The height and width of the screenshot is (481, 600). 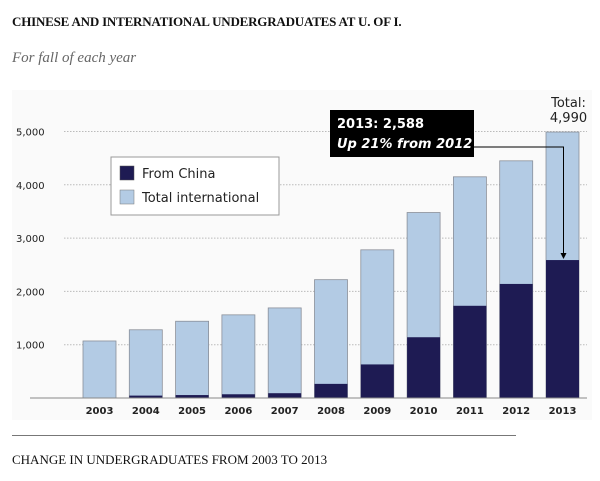 I want to click on y-tick-label: 2,000, so click(x=30, y=292).